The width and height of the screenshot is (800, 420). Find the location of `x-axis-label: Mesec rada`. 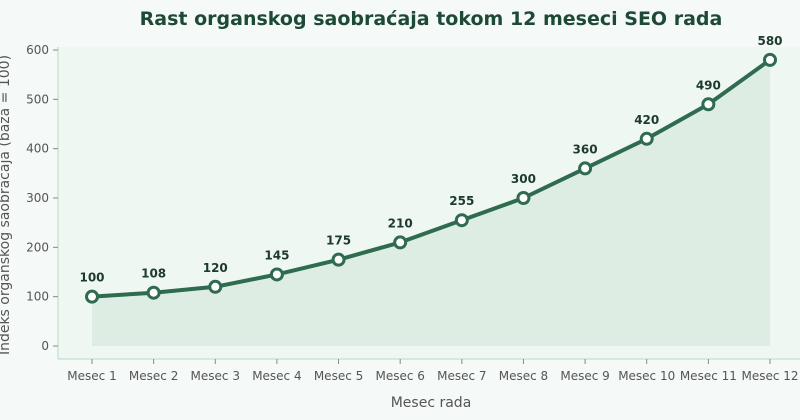

x-axis-label: Mesec rada is located at coordinates (431, 403).